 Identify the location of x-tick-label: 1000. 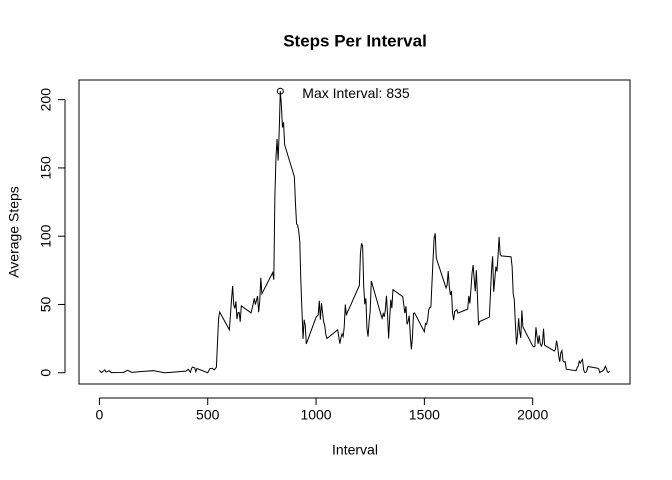
(315, 415).